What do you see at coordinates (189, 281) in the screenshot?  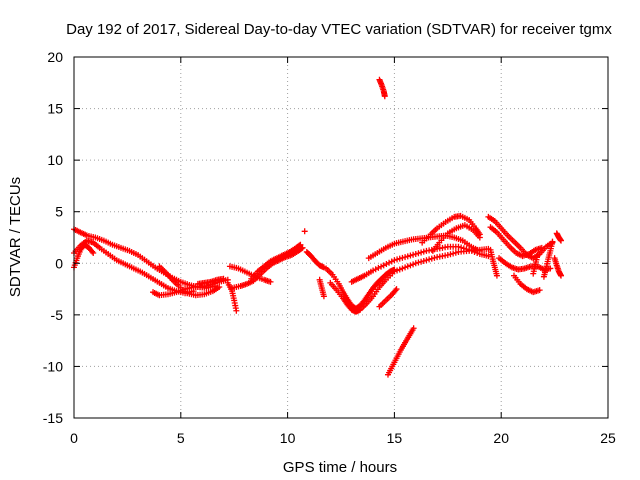 I see `series-track-e` at bounding box center [189, 281].